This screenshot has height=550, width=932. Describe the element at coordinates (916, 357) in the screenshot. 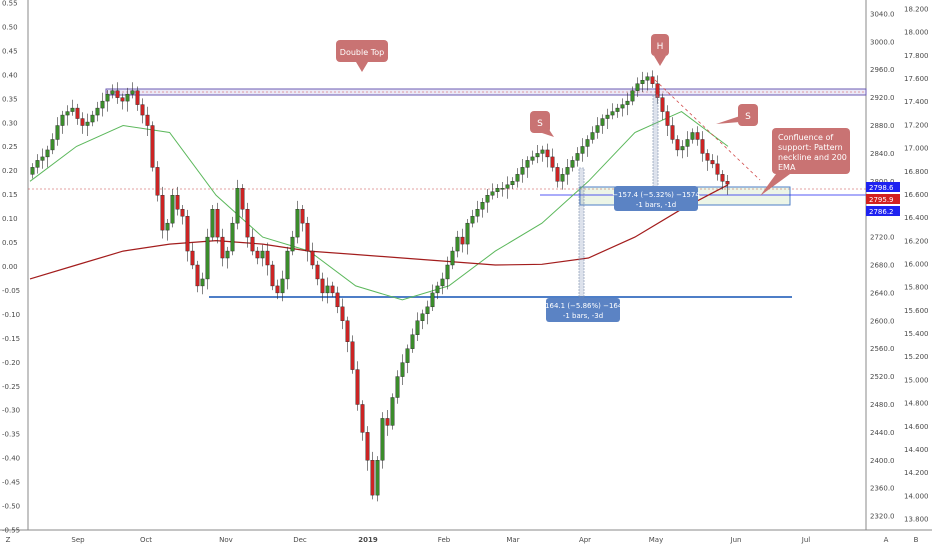

I see `right-axis-secondary-tick: 15.200` at that location.